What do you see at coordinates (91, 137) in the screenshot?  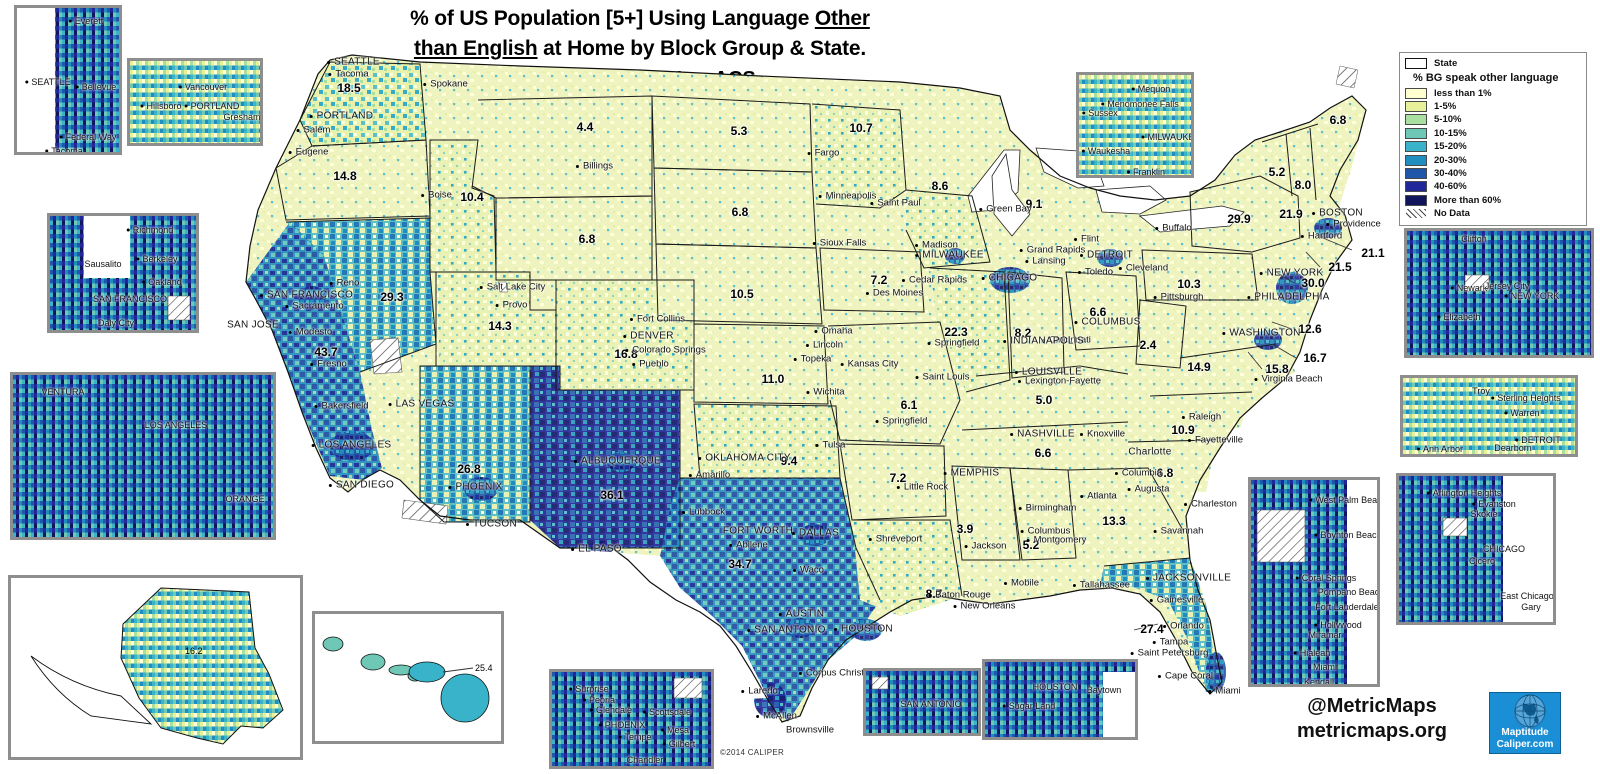 I see `inset-label-seattle-federal-way: Federal Way` at bounding box center [91, 137].